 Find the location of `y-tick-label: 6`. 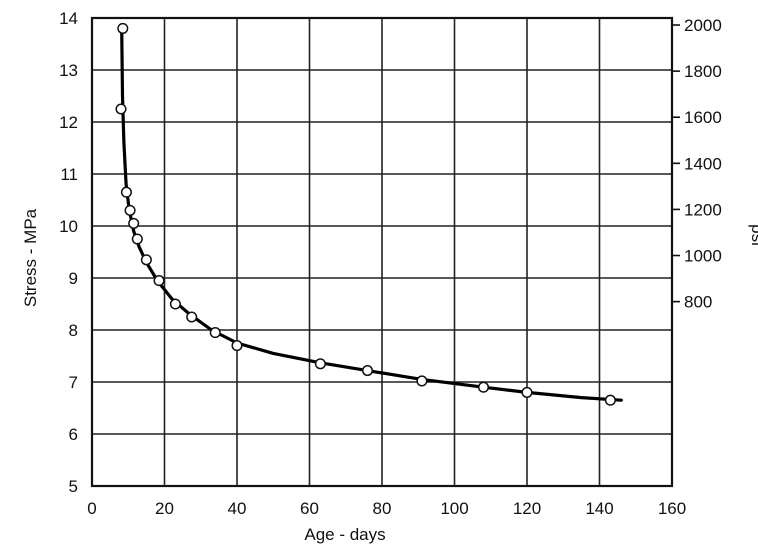

y-tick-label: 6 is located at coordinates (73, 434).